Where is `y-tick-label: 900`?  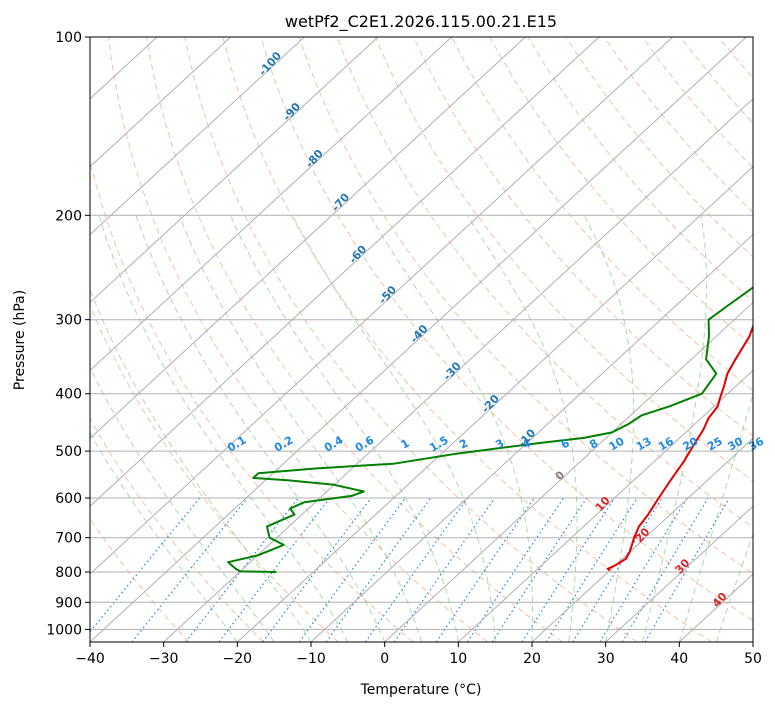
y-tick-label: 900 is located at coordinates (68, 603).